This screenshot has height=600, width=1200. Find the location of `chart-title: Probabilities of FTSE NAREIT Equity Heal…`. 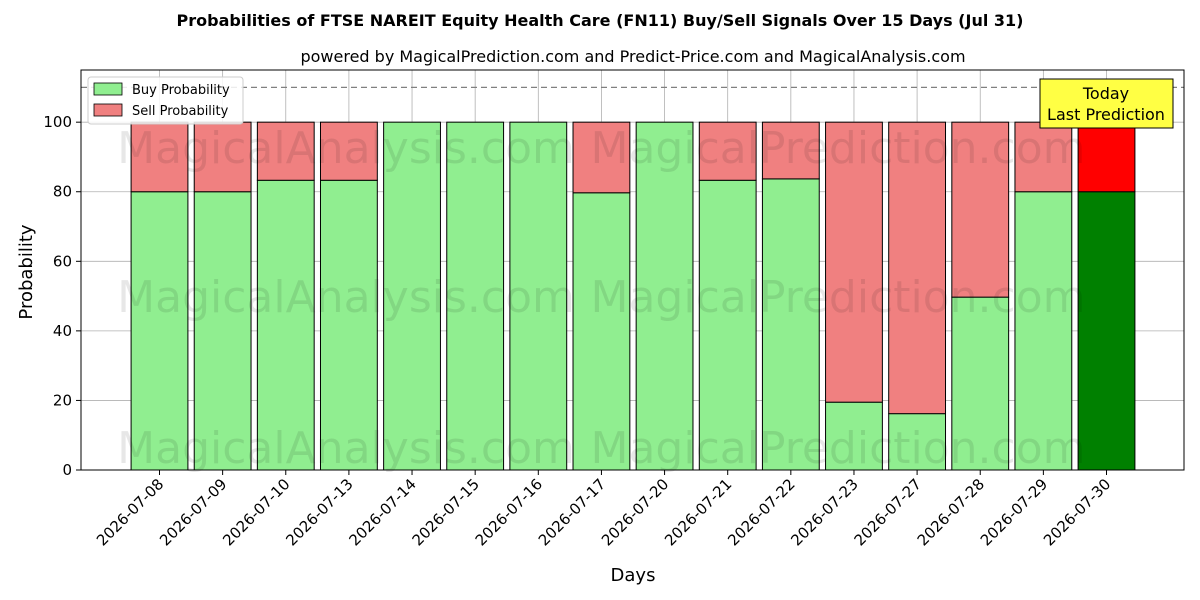

chart-title: Probabilities of FTSE NAREIT Equity Heal… is located at coordinates (600, 20).